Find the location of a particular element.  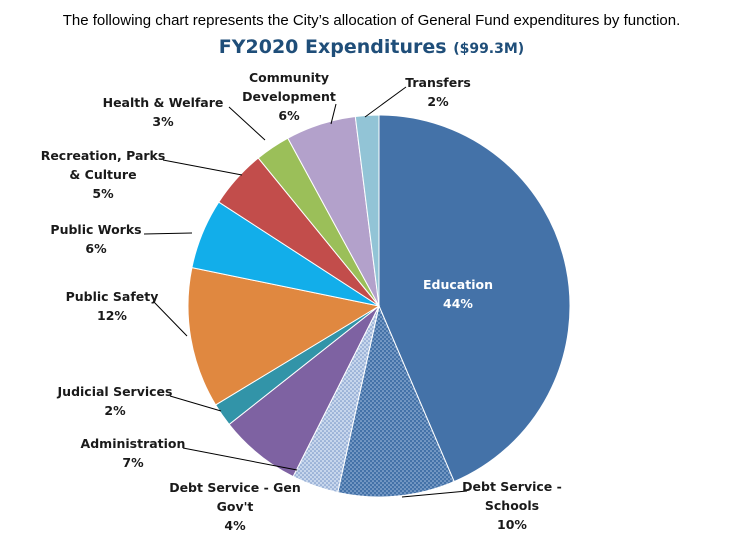

chart-title-main: FY2020 Expenditures is located at coordinates (332, 47).